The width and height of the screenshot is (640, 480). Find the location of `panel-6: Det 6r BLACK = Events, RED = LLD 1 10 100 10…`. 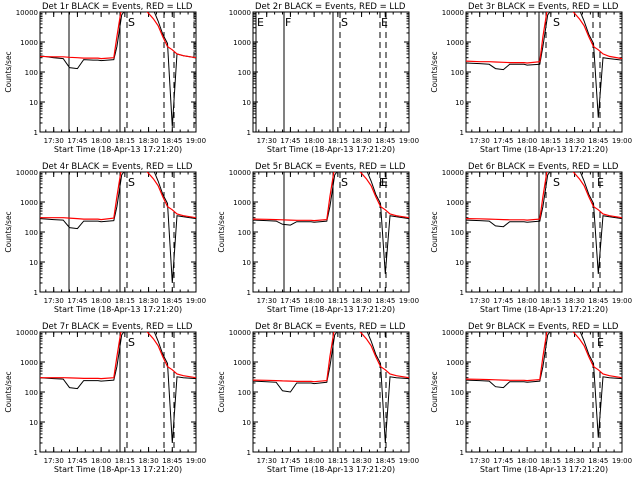

panel-6: Det 6r BLACK = Events, RED = LLD 1 10 100 10… is located at coordinates (531, 238).